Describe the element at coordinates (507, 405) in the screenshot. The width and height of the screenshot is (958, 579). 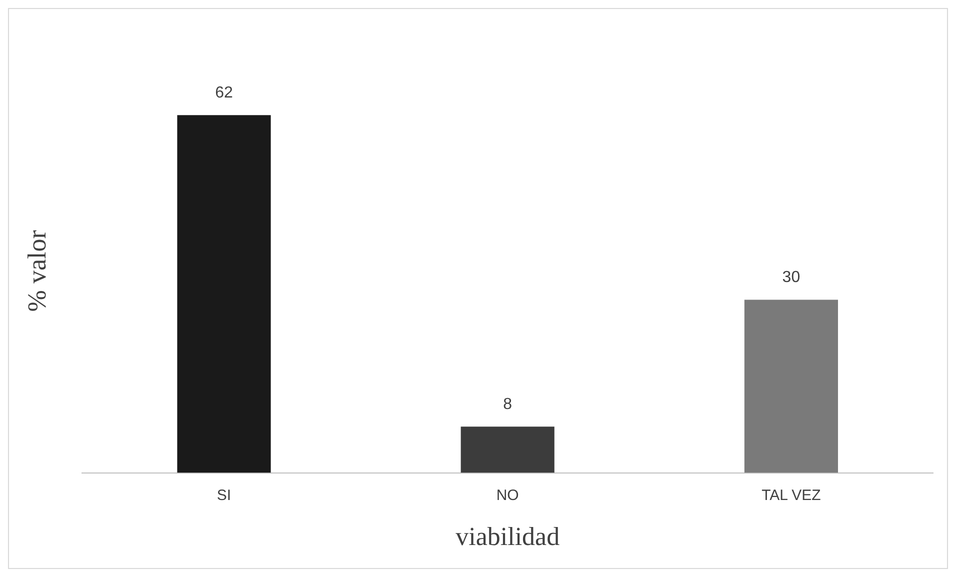
I see `data-label: 8` at that location.